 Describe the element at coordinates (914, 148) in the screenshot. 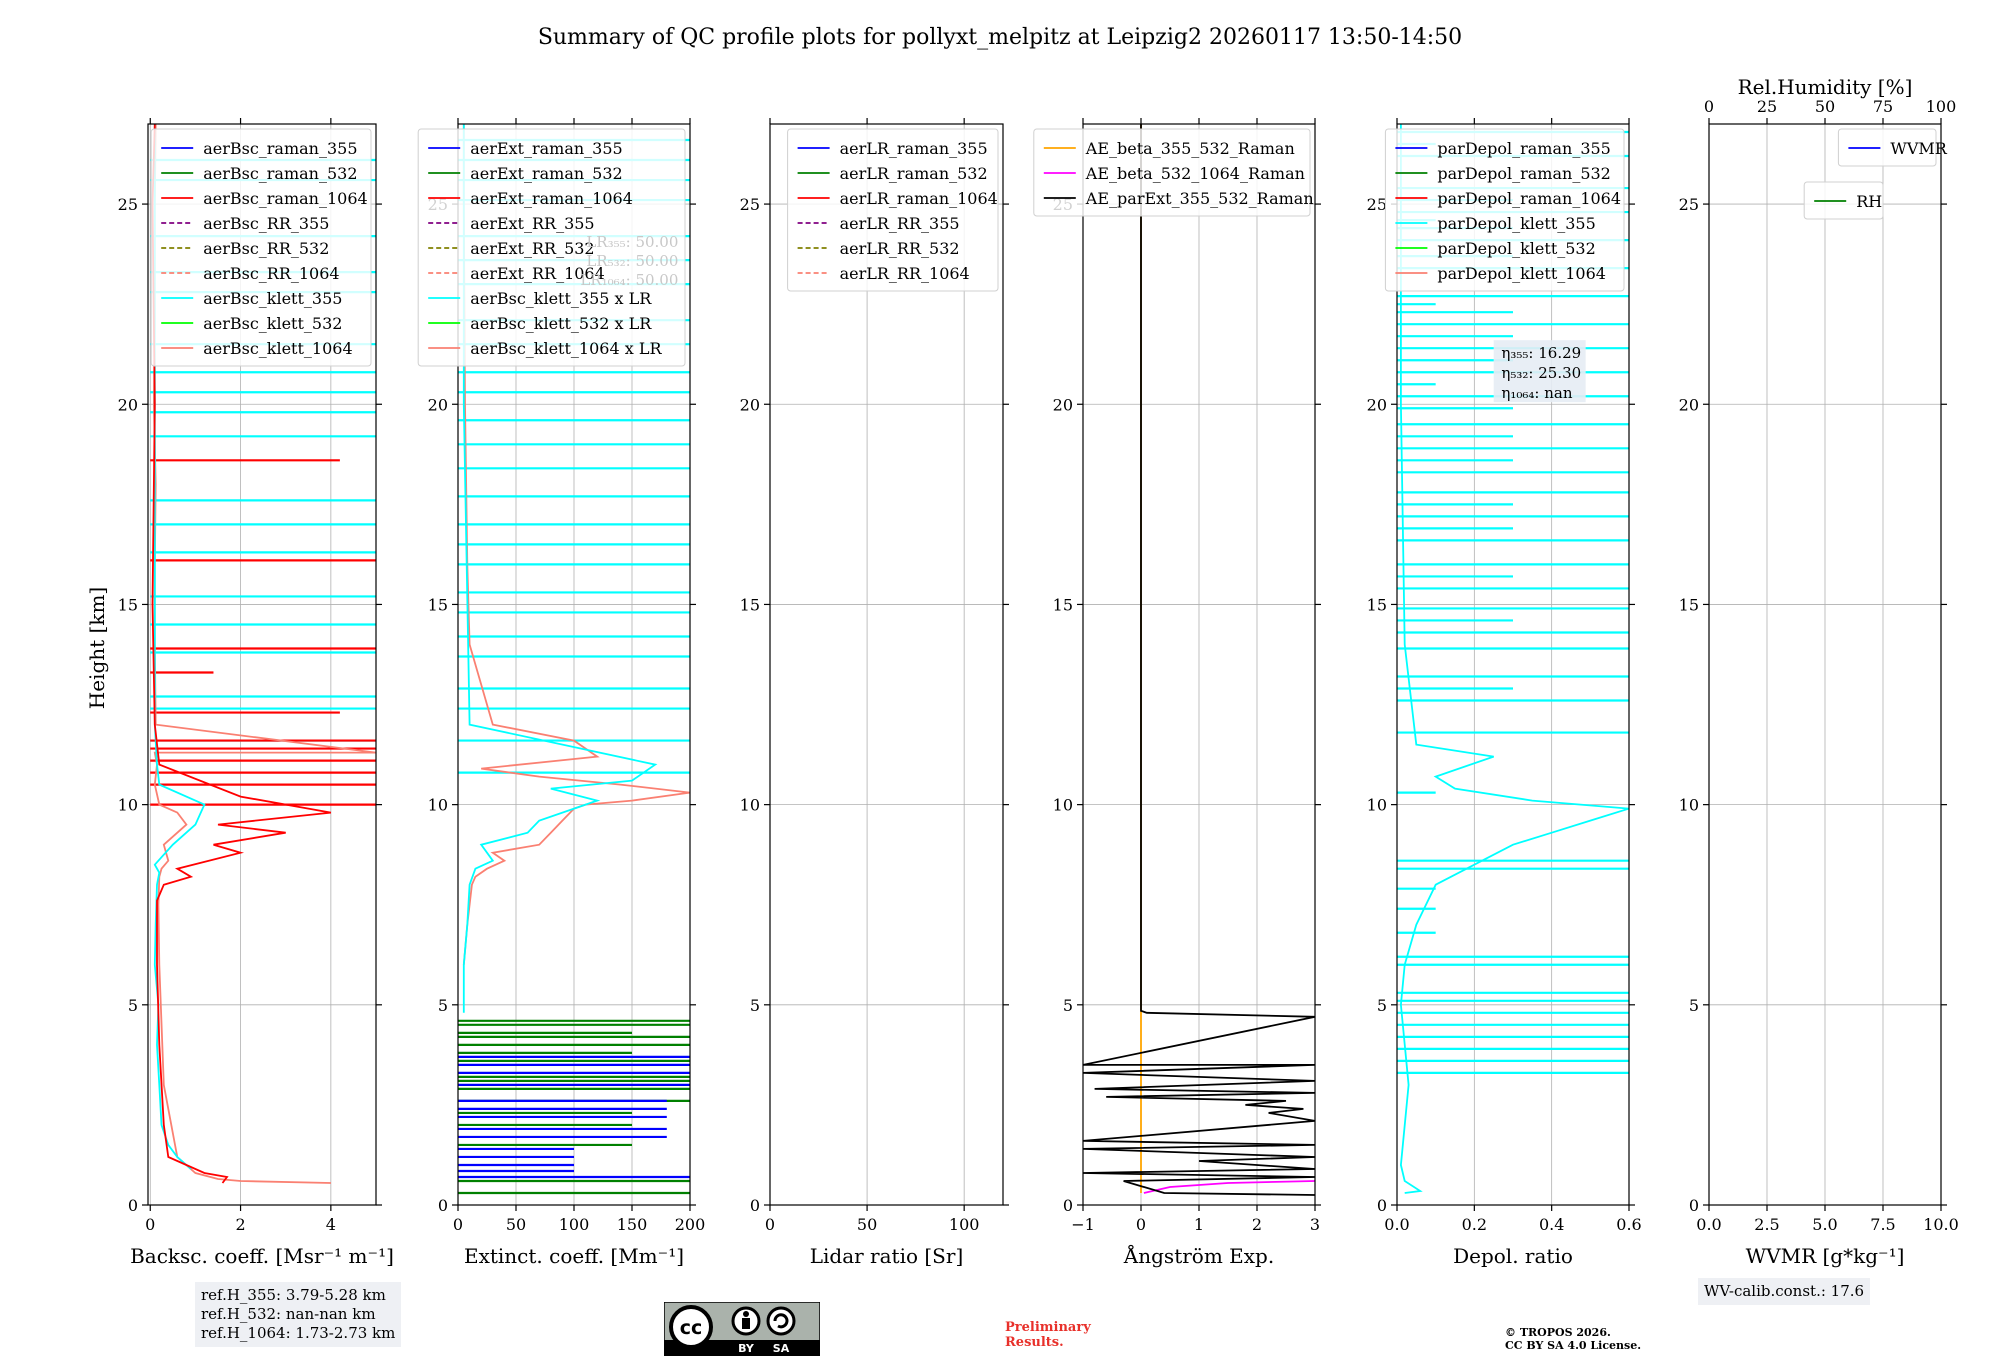

I see `legend-label: aerLR_raman_355` at that location.